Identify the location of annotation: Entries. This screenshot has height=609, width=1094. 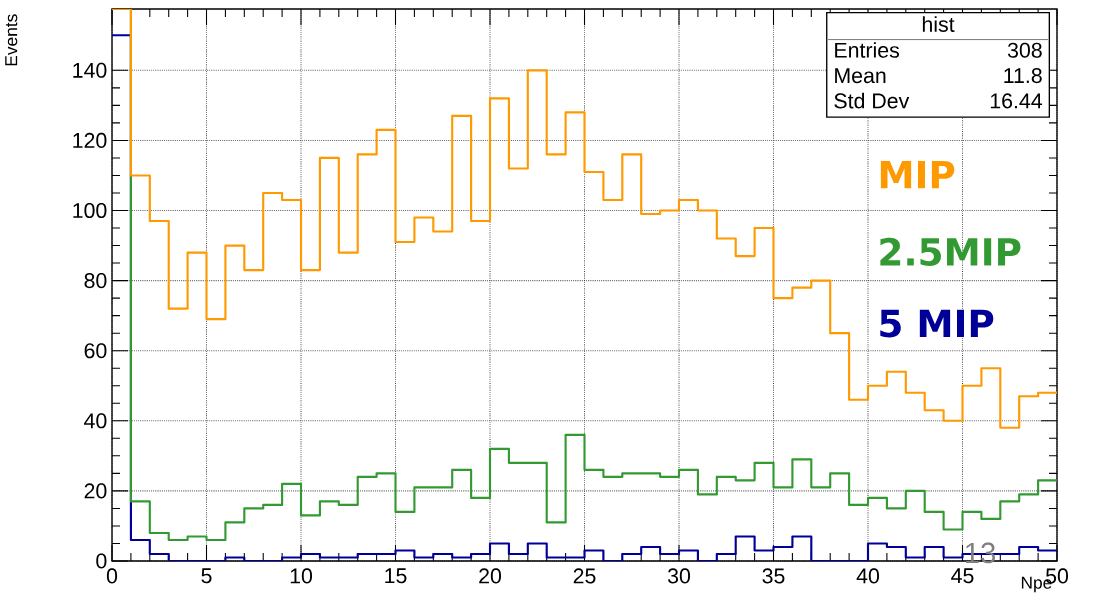
(867, 50).